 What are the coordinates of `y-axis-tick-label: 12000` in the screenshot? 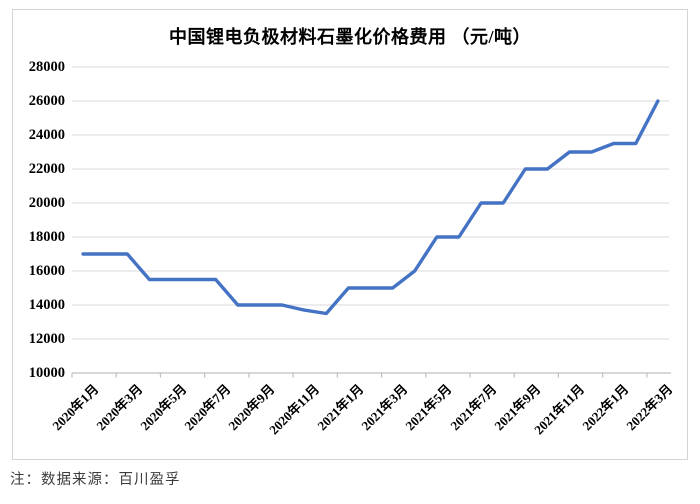 It's located at (46, 339).